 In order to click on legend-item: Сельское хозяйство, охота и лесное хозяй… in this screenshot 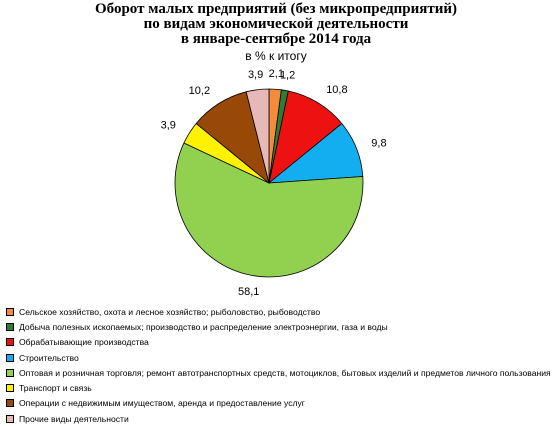, I will do `click(279, 311)`.